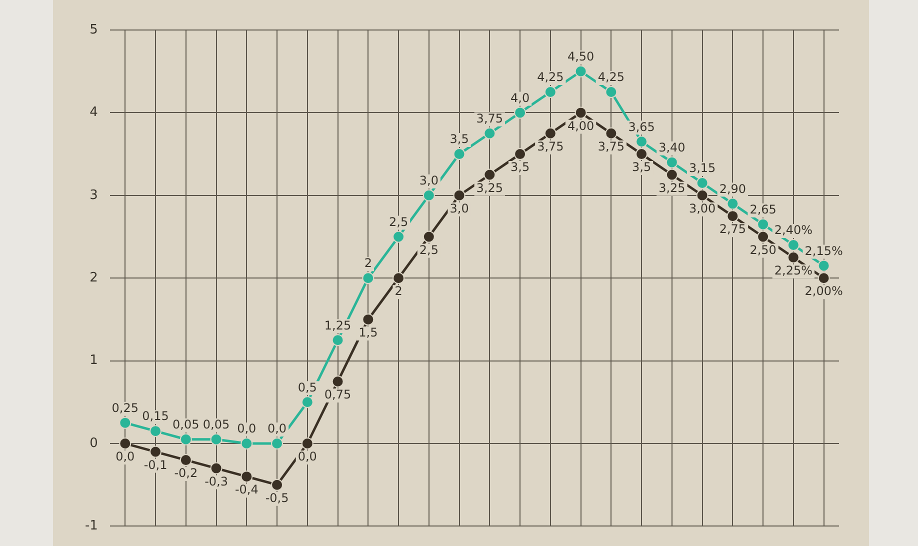 This screenshot has height=546, width=918. What do you see at coordinates (155, 416) in the screenshot?
I see `data-label: 0,15` at bounding box center [155, 416].